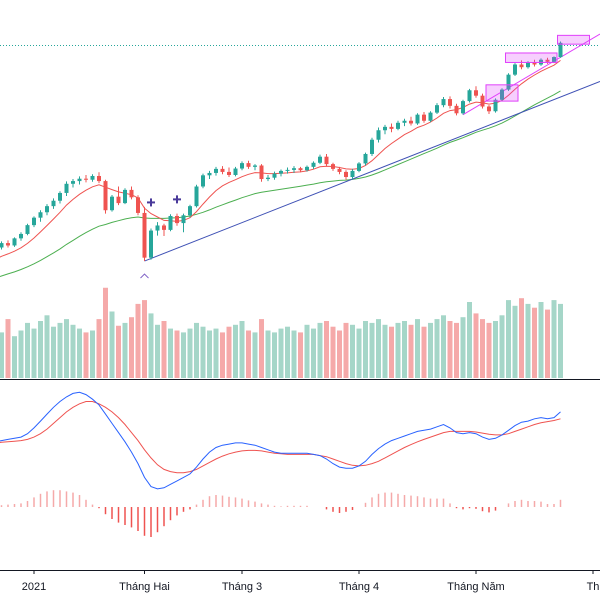  What do you see at coordinates (34, 587) in the screenshot?
I see `x-tick-label: 2021` at bounding box center [34, 587].